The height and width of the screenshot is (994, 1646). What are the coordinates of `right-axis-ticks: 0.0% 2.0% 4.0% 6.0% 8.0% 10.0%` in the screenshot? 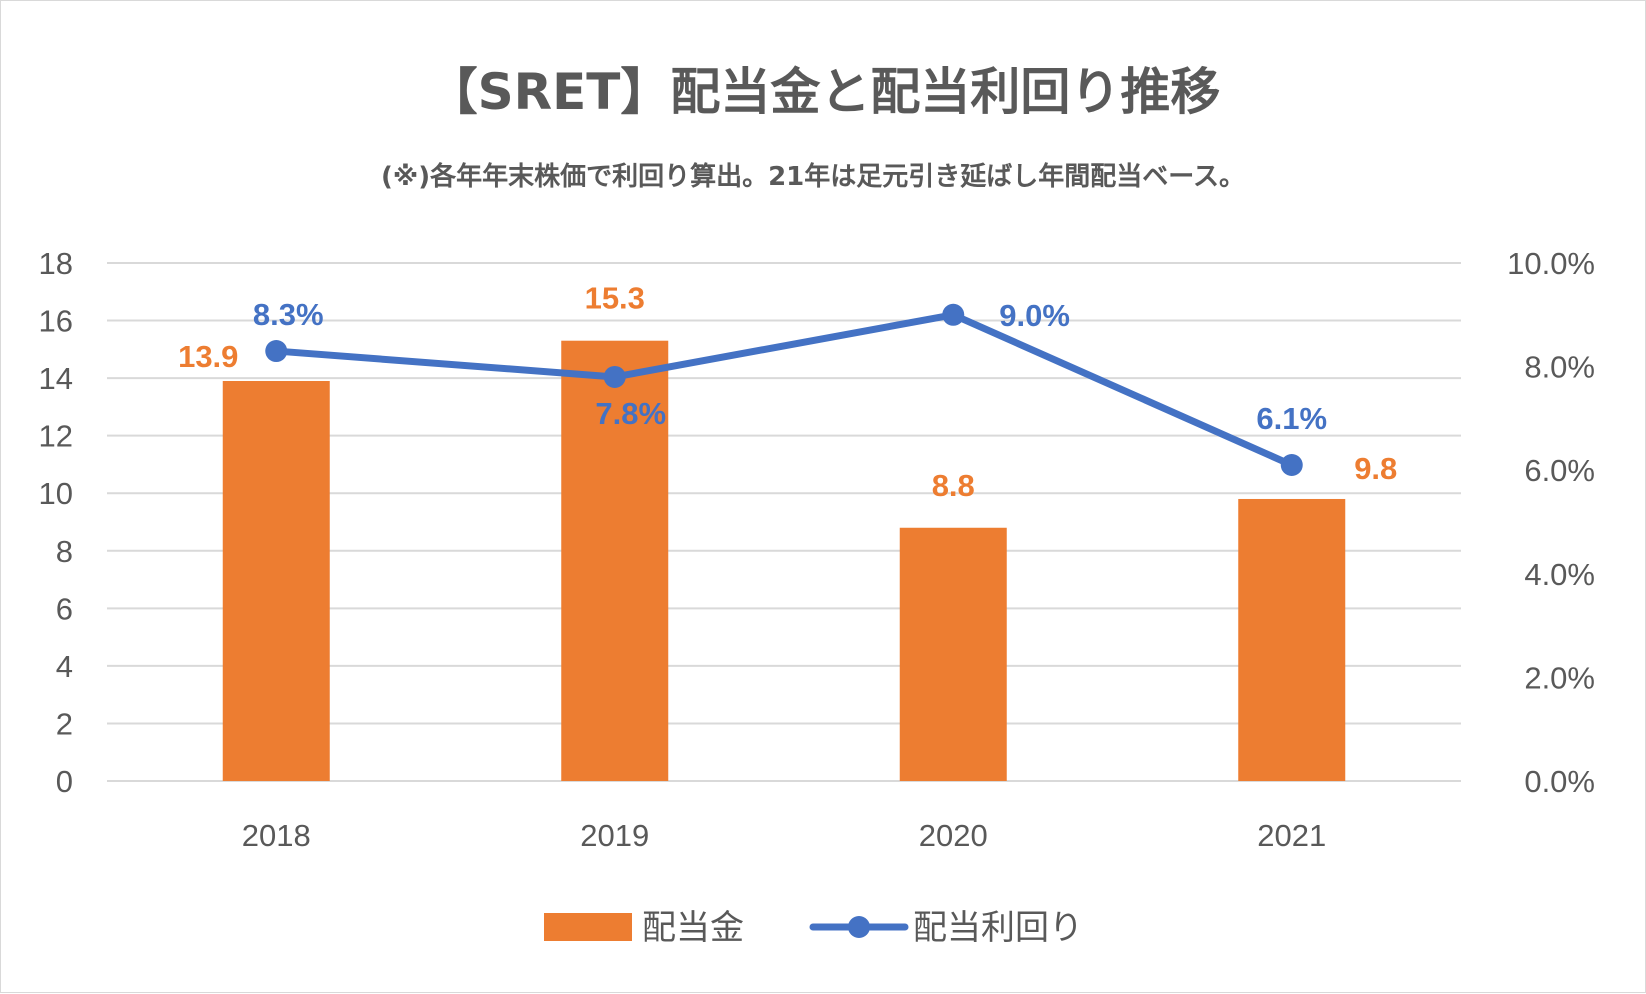 It's located at (1551, 522).